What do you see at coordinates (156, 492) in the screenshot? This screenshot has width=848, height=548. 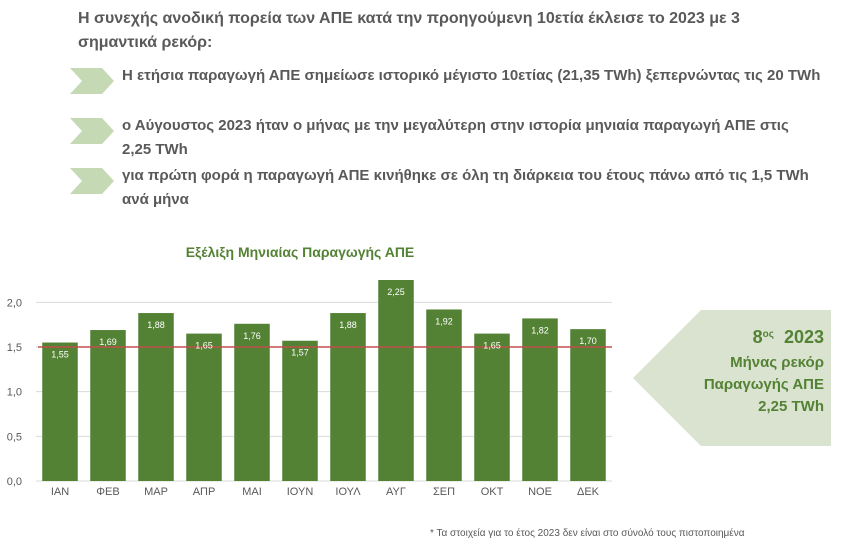 I see `x-category-label: ΜΑΡ` at bounding box center [156, 492].